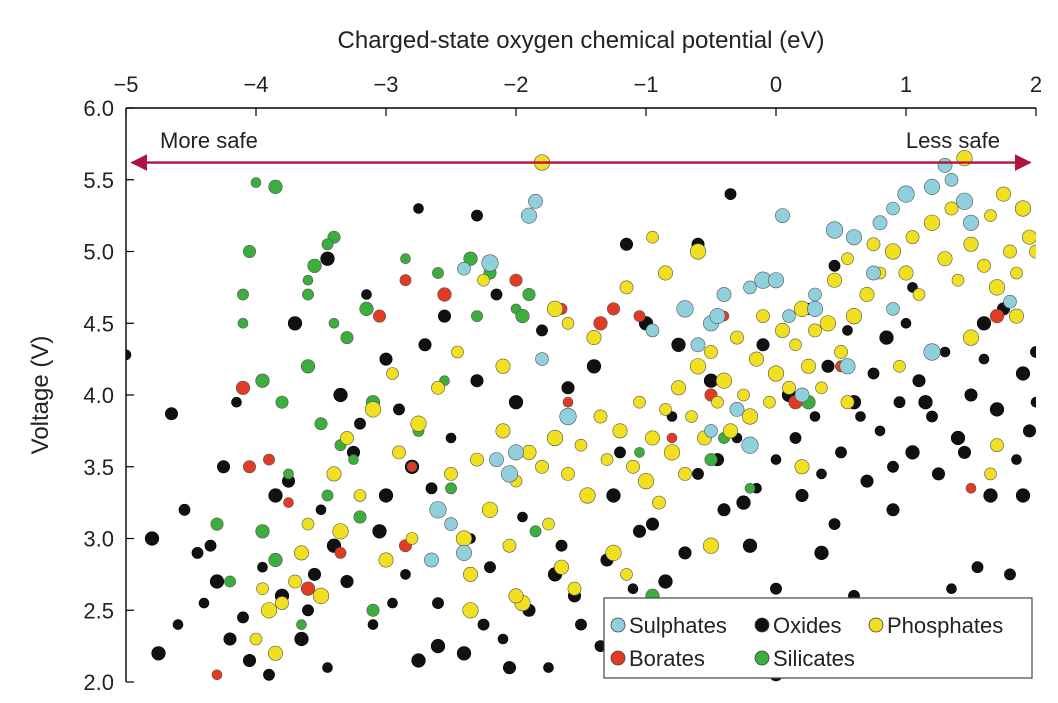  I want to click on legend-marker-phosphates, so click(876, 625).